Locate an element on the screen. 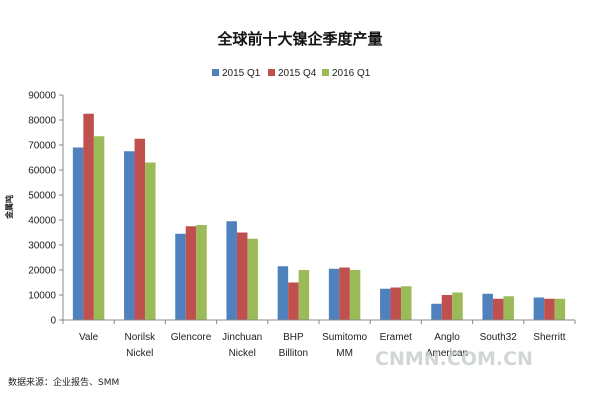 The image size is (600, 400). watermark: CNMN.COM.CN is located at coordinates (454, 359).